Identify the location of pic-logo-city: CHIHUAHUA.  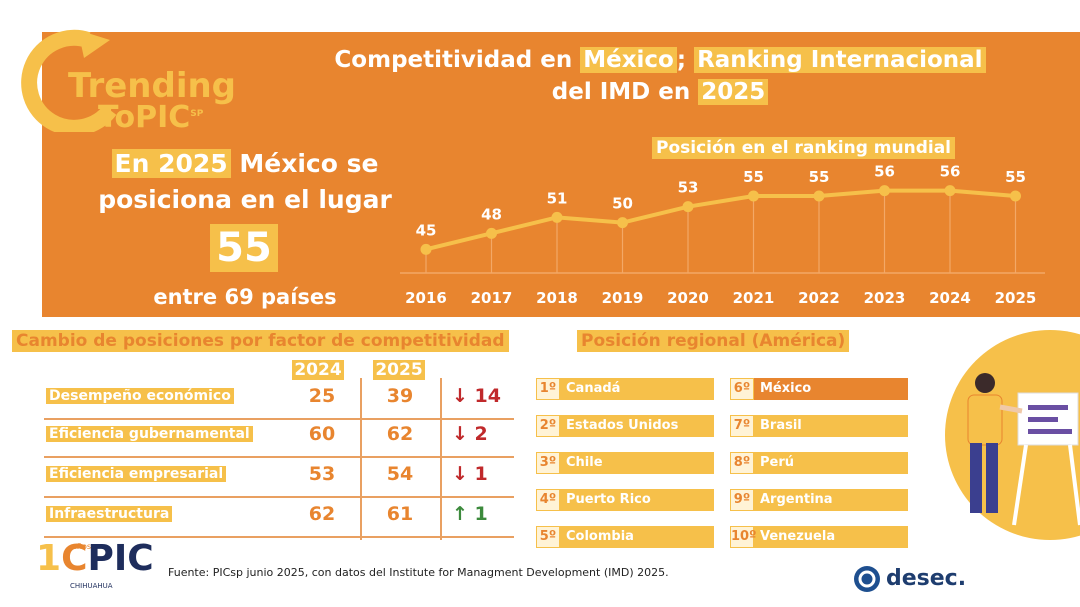
(91, 586).